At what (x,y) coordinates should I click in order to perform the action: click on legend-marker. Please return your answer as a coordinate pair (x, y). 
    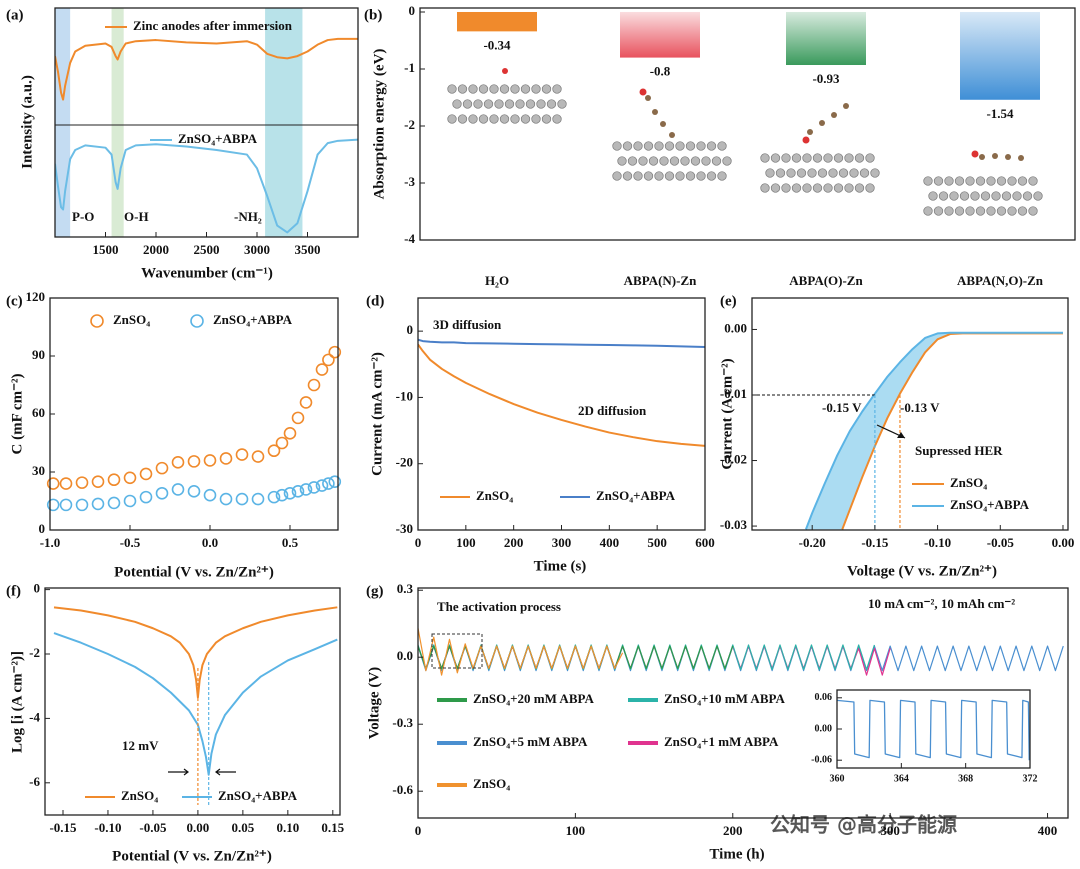
    Looking at the image, I should click on (197, 321).